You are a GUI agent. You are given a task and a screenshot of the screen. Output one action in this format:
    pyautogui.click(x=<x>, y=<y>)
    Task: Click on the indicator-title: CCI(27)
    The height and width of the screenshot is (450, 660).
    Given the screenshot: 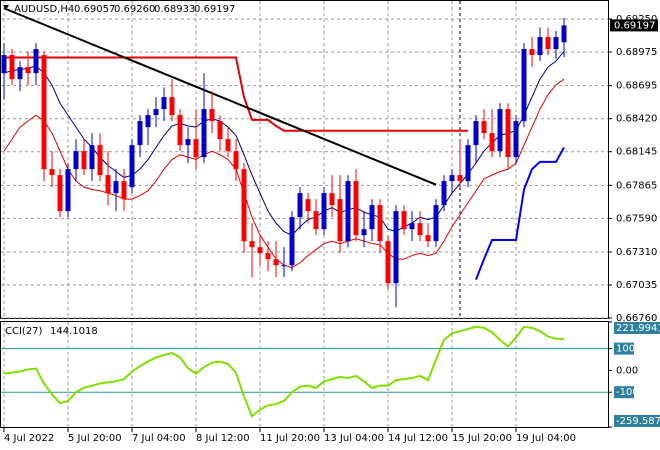 What is the action you would take?
    pyautogui.click(x=24, y=331)
    